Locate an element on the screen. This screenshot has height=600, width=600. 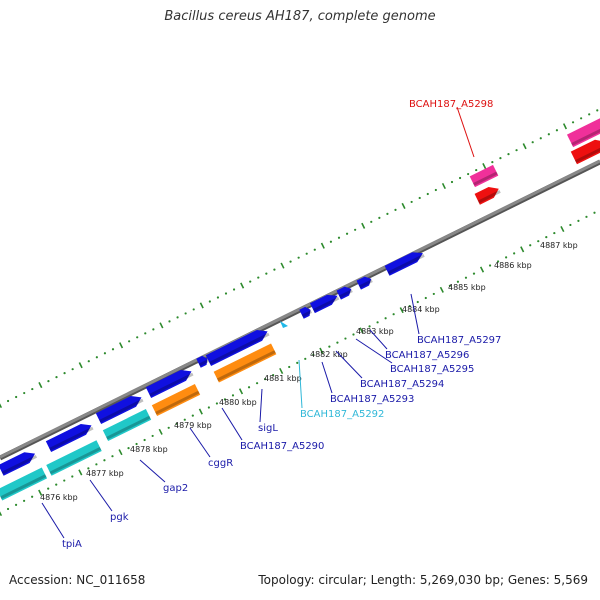
kbp-tick-label: 4884 kbp is located at coordinates (421, 309).